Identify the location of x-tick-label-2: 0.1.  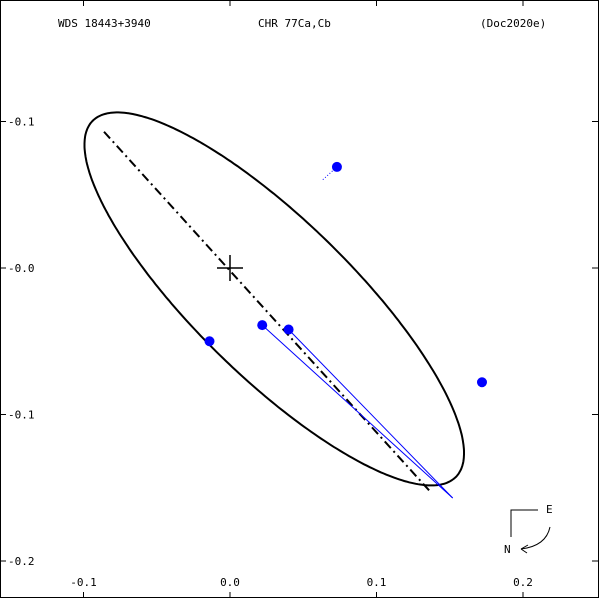
(377, 582).